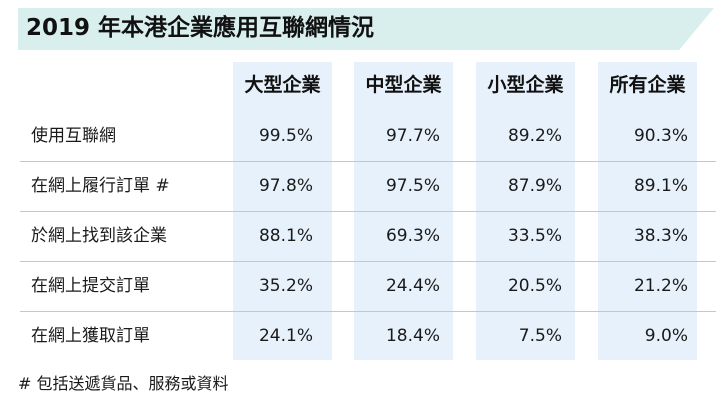  Describe the element at coordinates (666, 336) in the screenshot. I see `table-cell: 9.0%` at that location.